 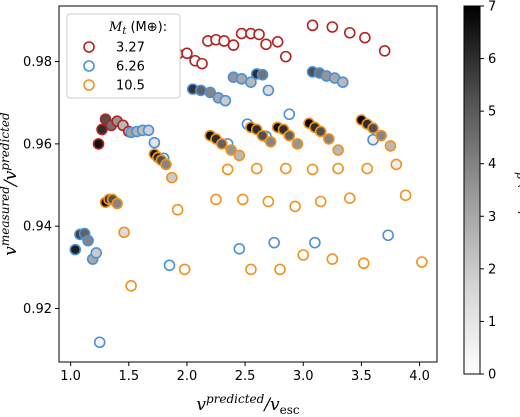 I want to click on x-tick-label: 2.5, so click(x=245, y=376).